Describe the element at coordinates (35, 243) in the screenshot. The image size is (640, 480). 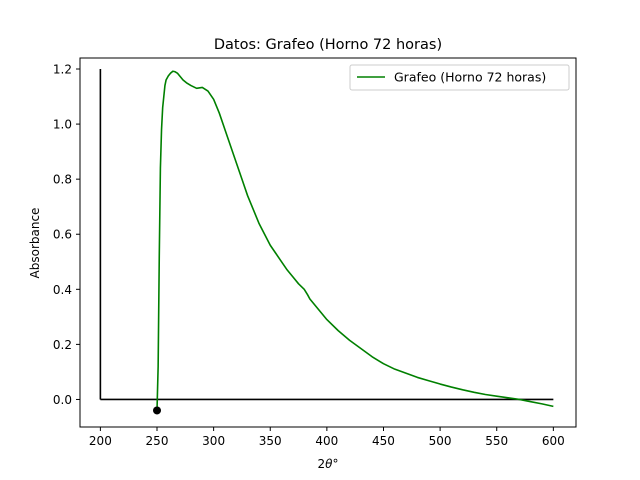
I see `y-axis-label: Absorbance` at that location.